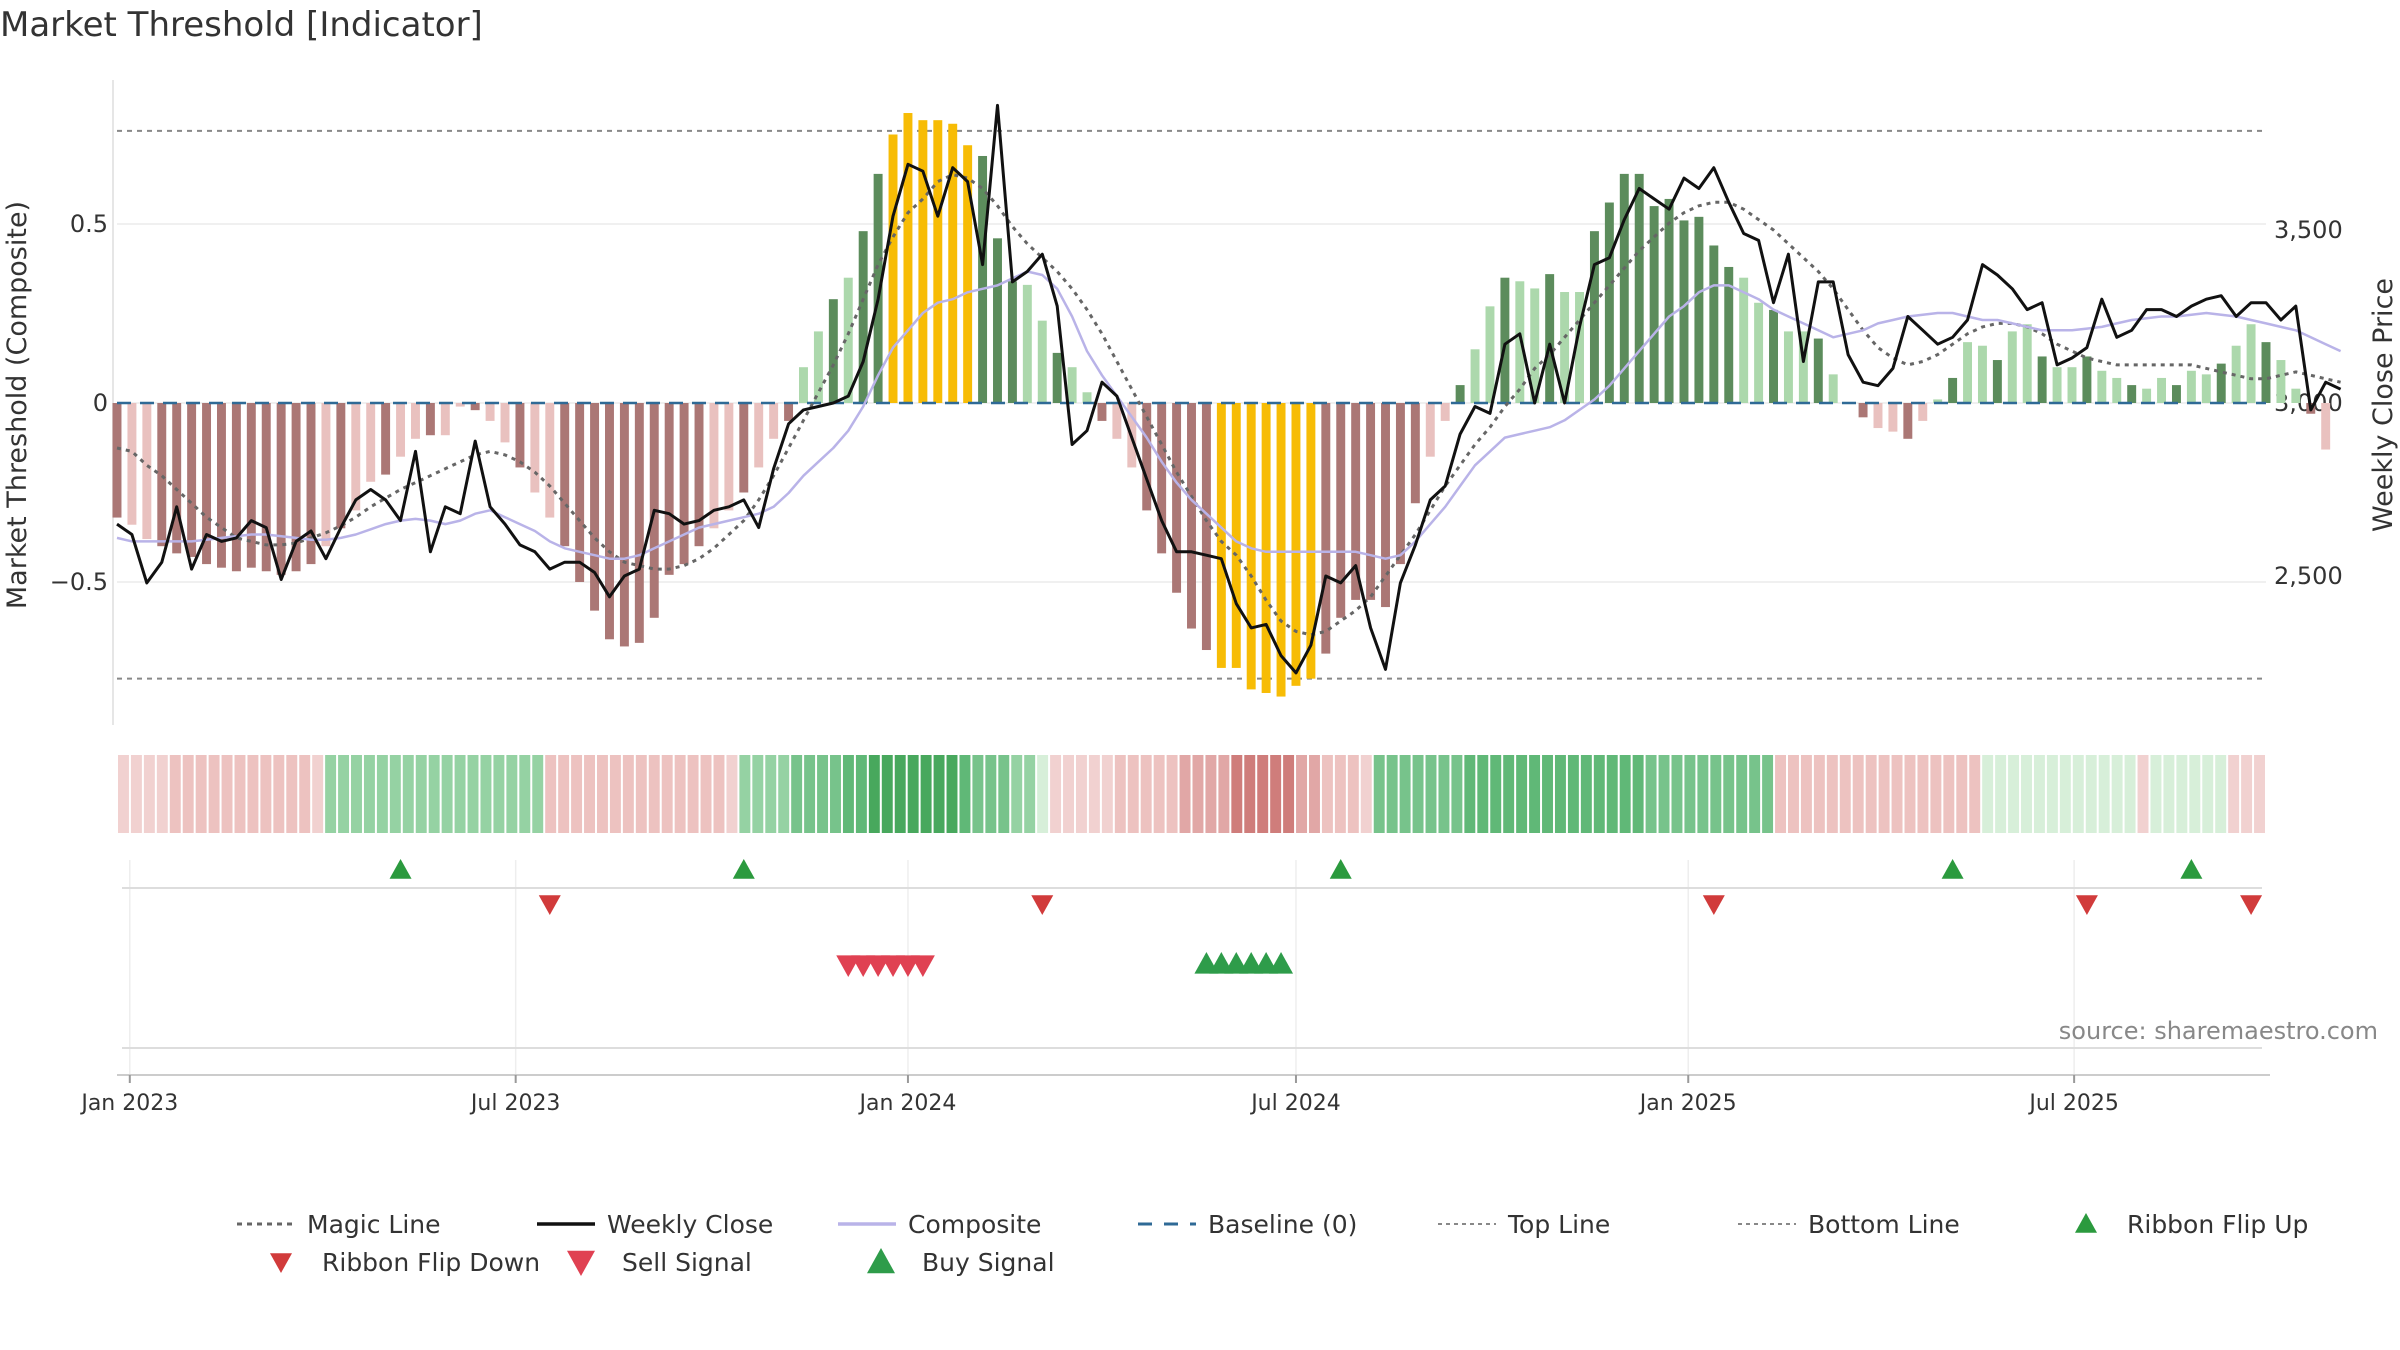 This screenshot has height=1350, width=2400. Describe the element at coordinates (1065, 964) in the screenshot. I see `signal-panel` at that location.